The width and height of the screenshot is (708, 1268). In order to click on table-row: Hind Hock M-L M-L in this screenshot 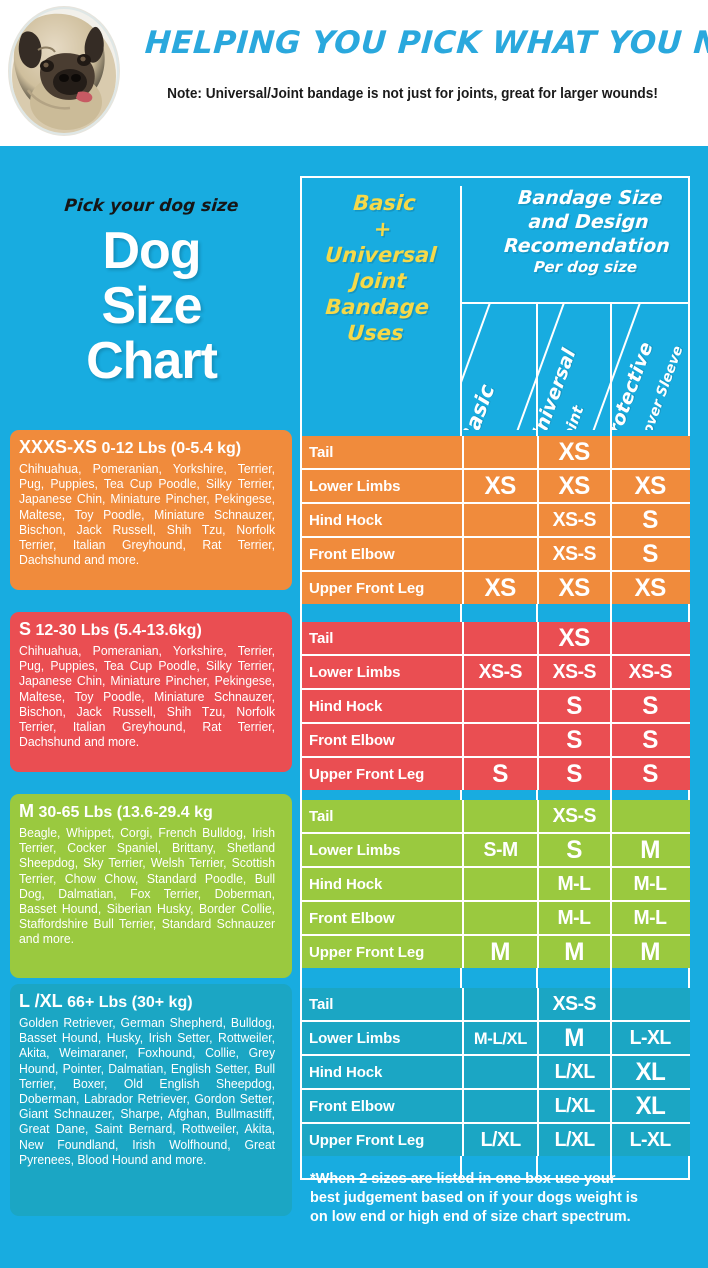, I will do `click(496, 885)`.